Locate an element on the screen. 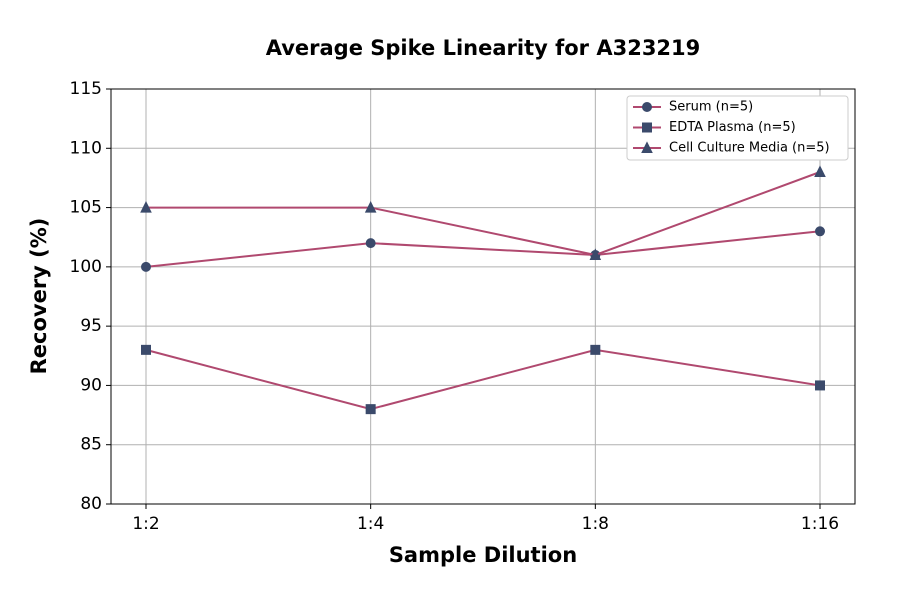  y-axis-label: Recovery (%) is located at coordinates (39, 296).